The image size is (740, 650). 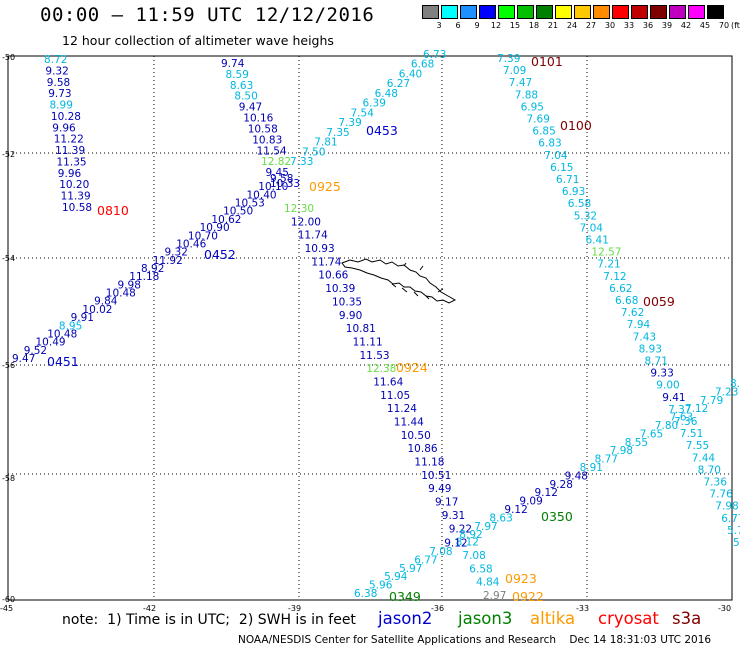 I want to click on lat-label: -52, so click(x=8, y=154).